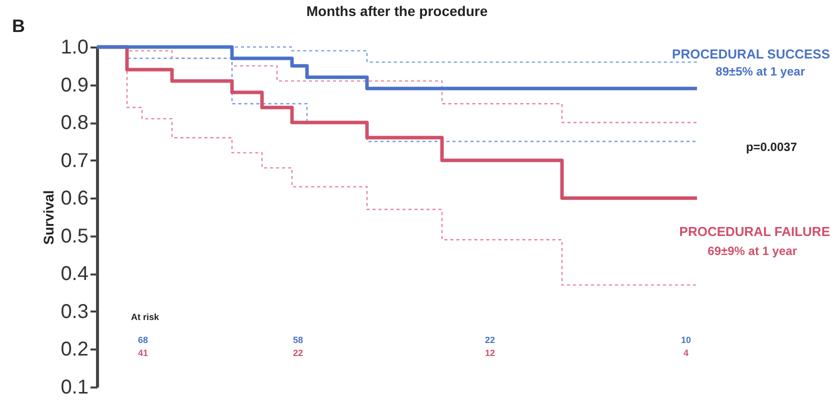 The height and width of the screenshot is (412, 835). I want to click on y-axis-title: Survival, so click(48, 217).